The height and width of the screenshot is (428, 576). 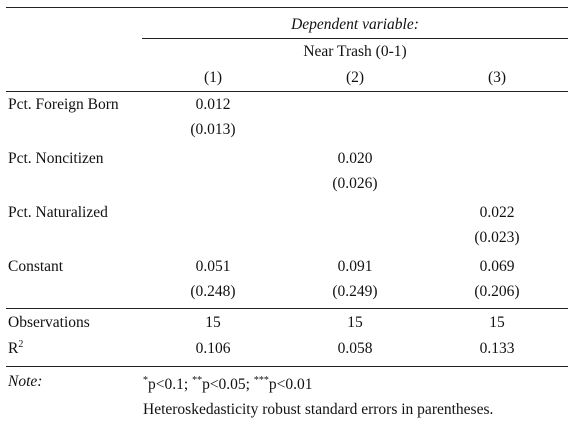 What do you see at coordinates (287, 91) in the screenshot?
I see `column-header-rule` at bounding box center [287, 91].